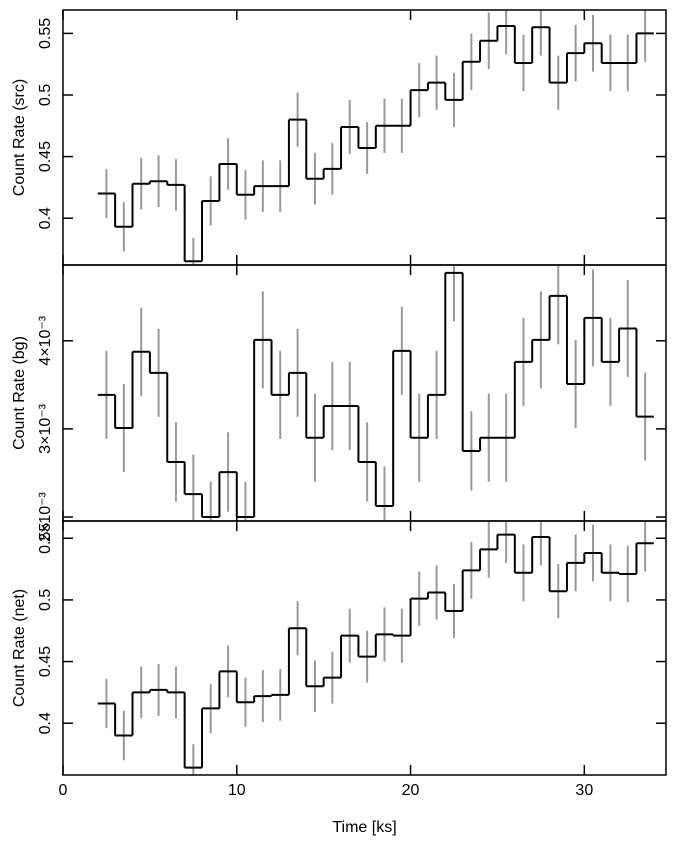 The height and width of the screenshot is (846, 676). I want to click on x-tick-label: 0, so click(63, 790).